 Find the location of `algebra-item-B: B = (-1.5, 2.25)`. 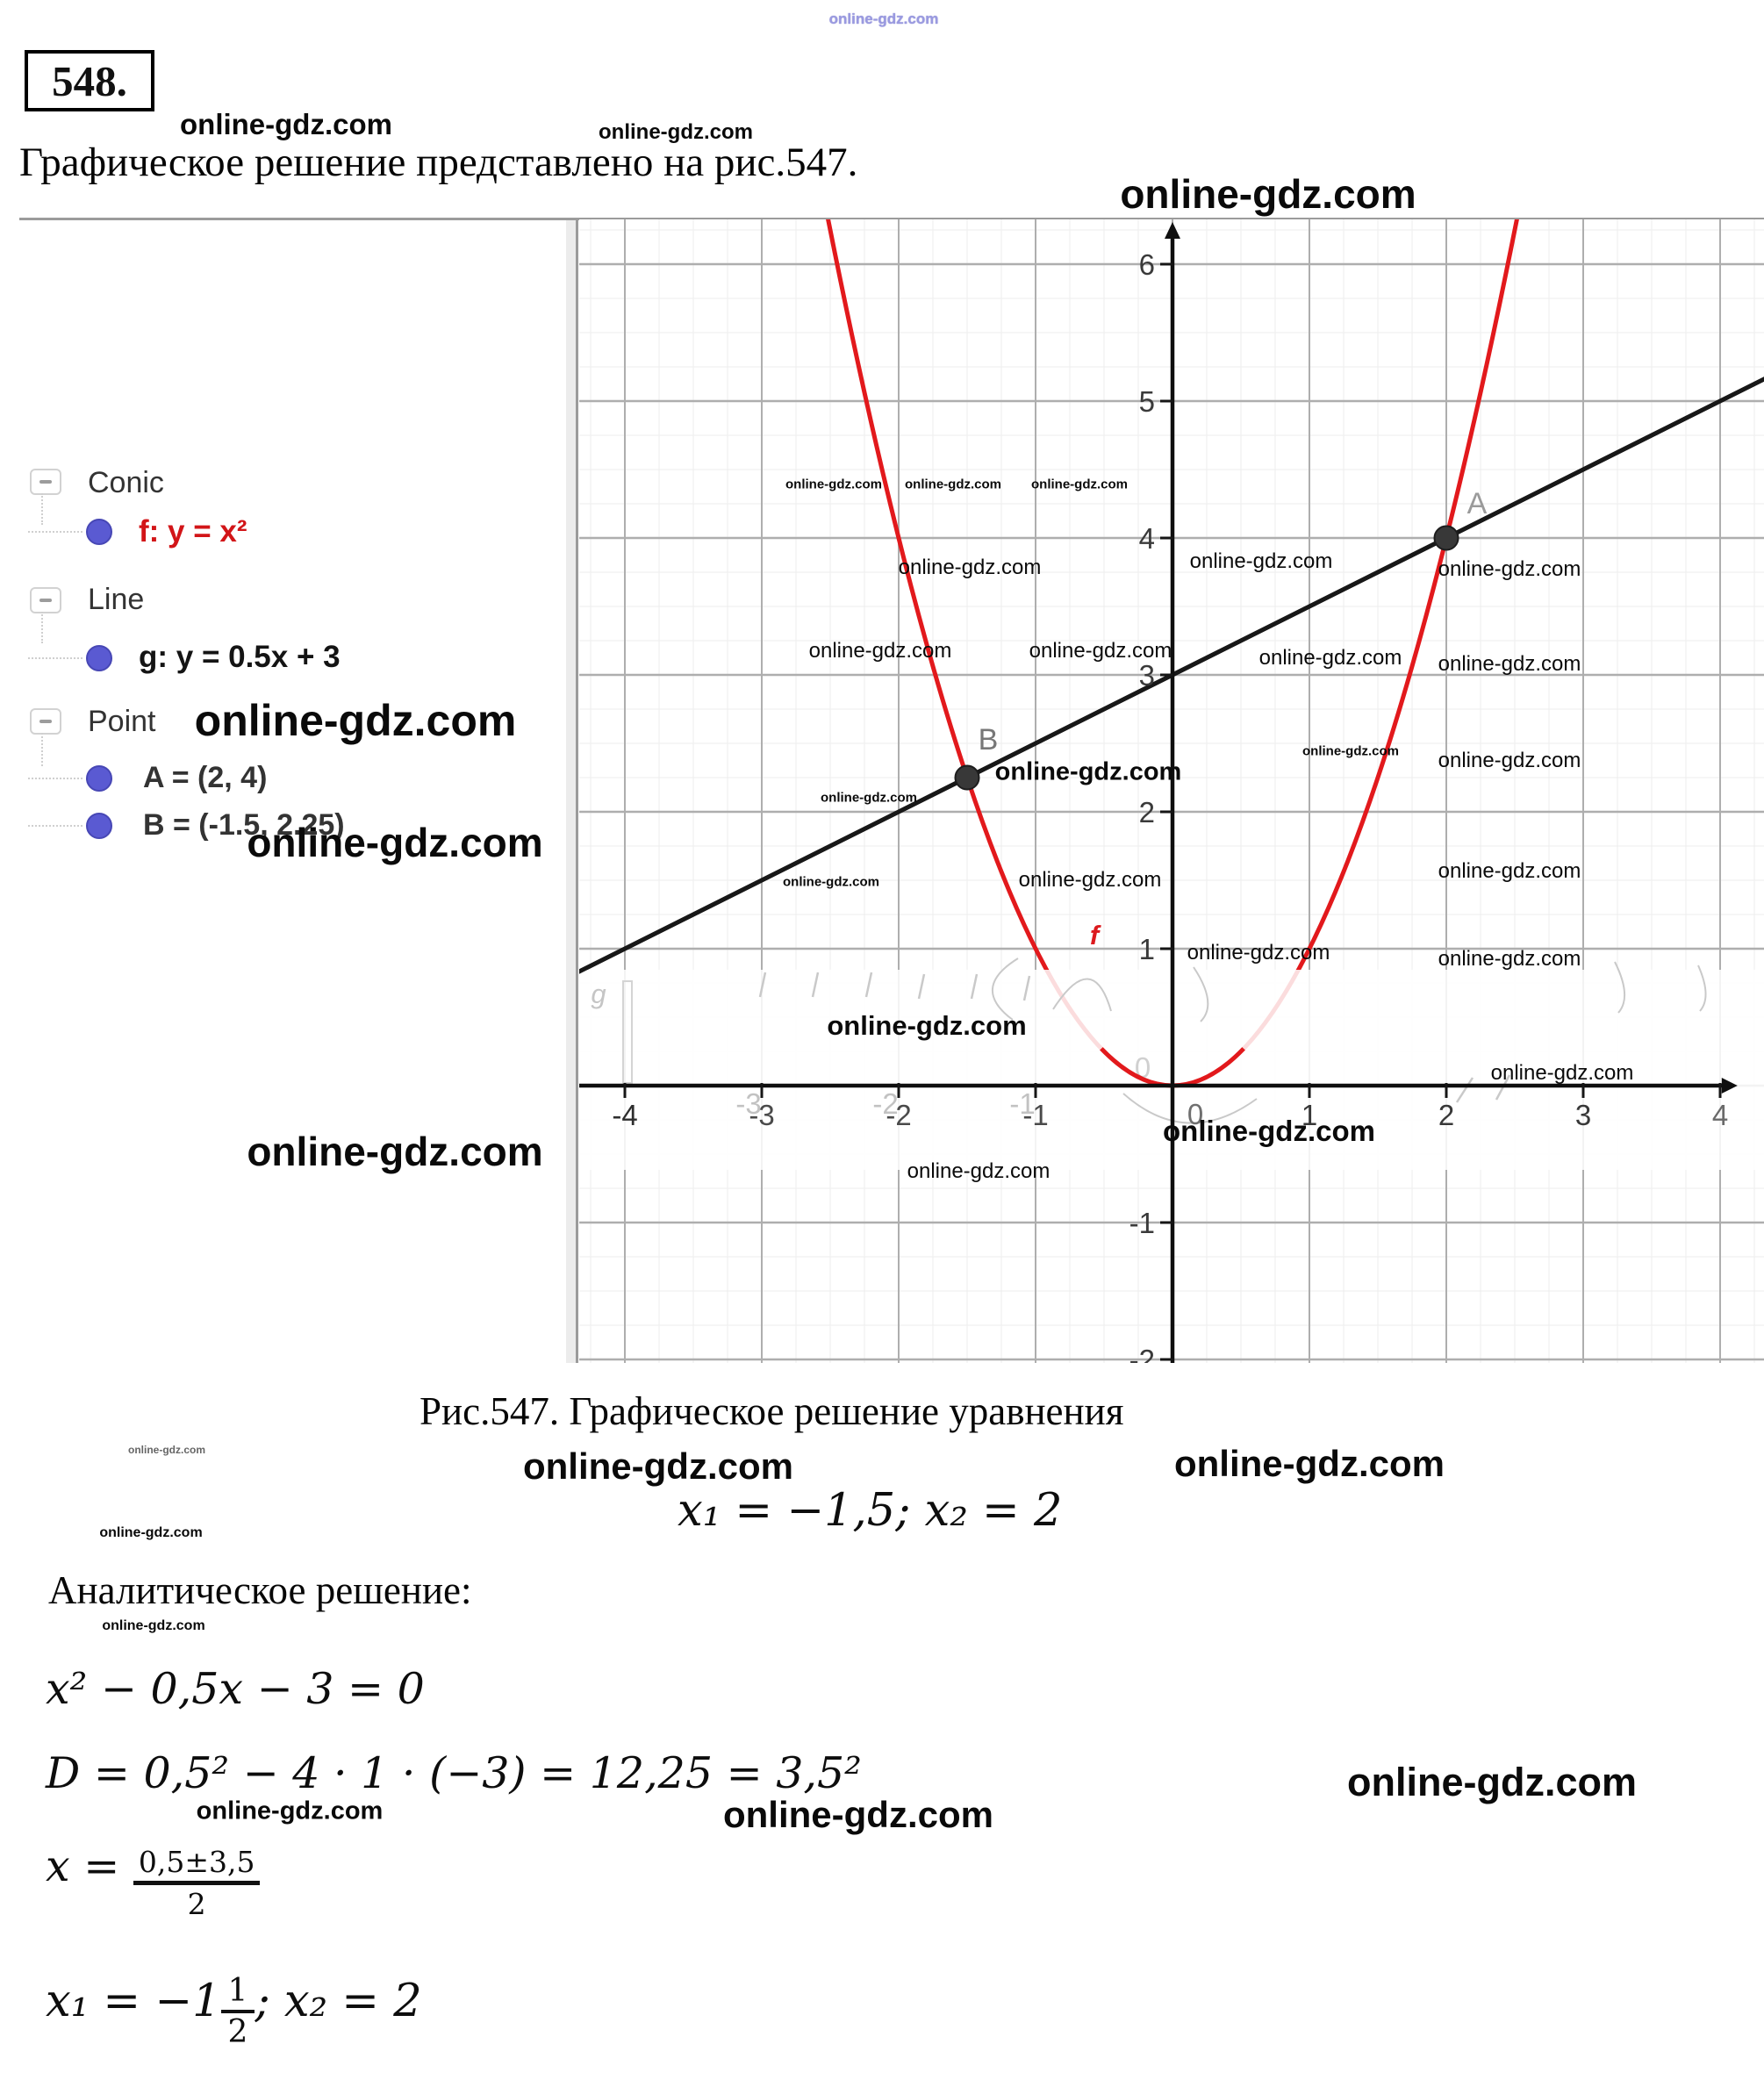

algebra-item-B: B = (-1.5, 2.25) is located at coordinates (244, 825).